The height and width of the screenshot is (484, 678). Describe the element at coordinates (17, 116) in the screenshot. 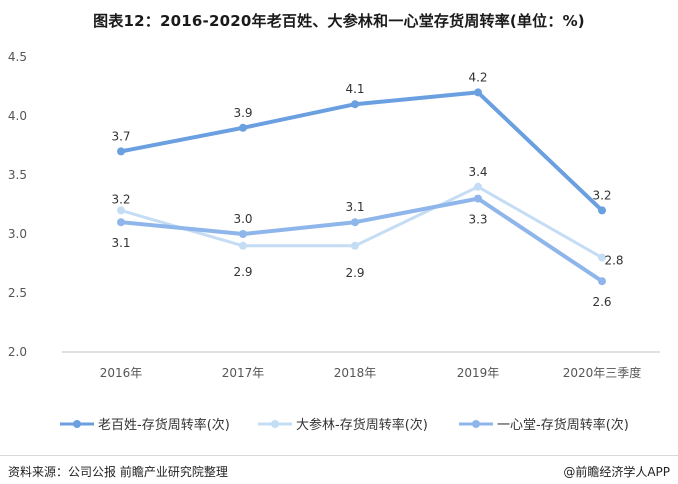

I see `y-tick-label: 4.0` at that location.